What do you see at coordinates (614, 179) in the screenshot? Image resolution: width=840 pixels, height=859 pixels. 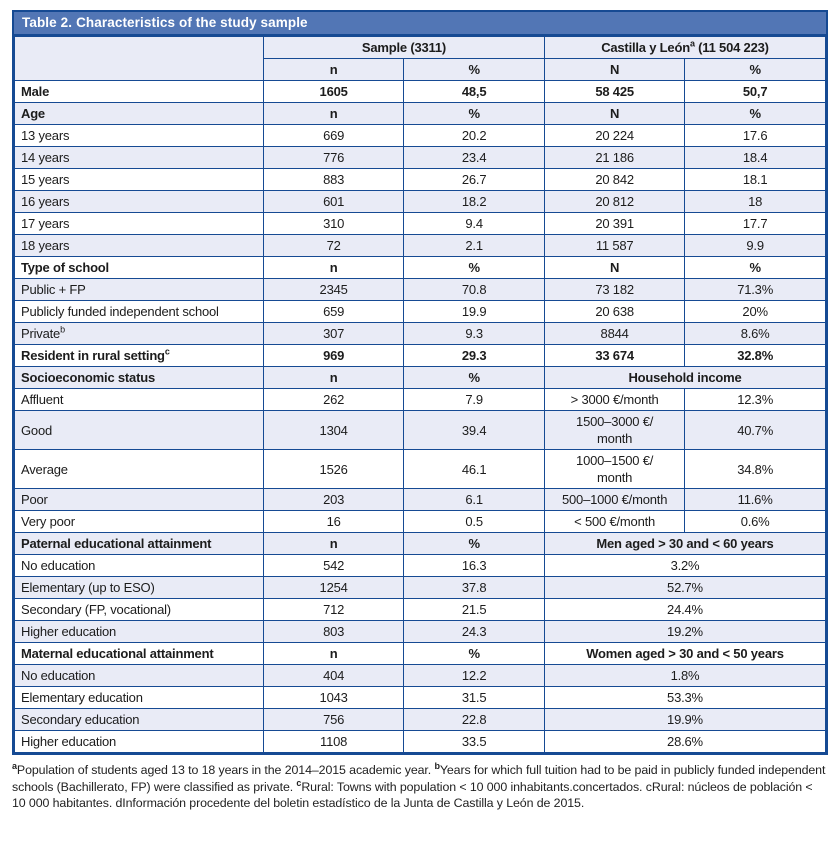 I see `value-cell: 20 842` at bounding box center [614, 179].